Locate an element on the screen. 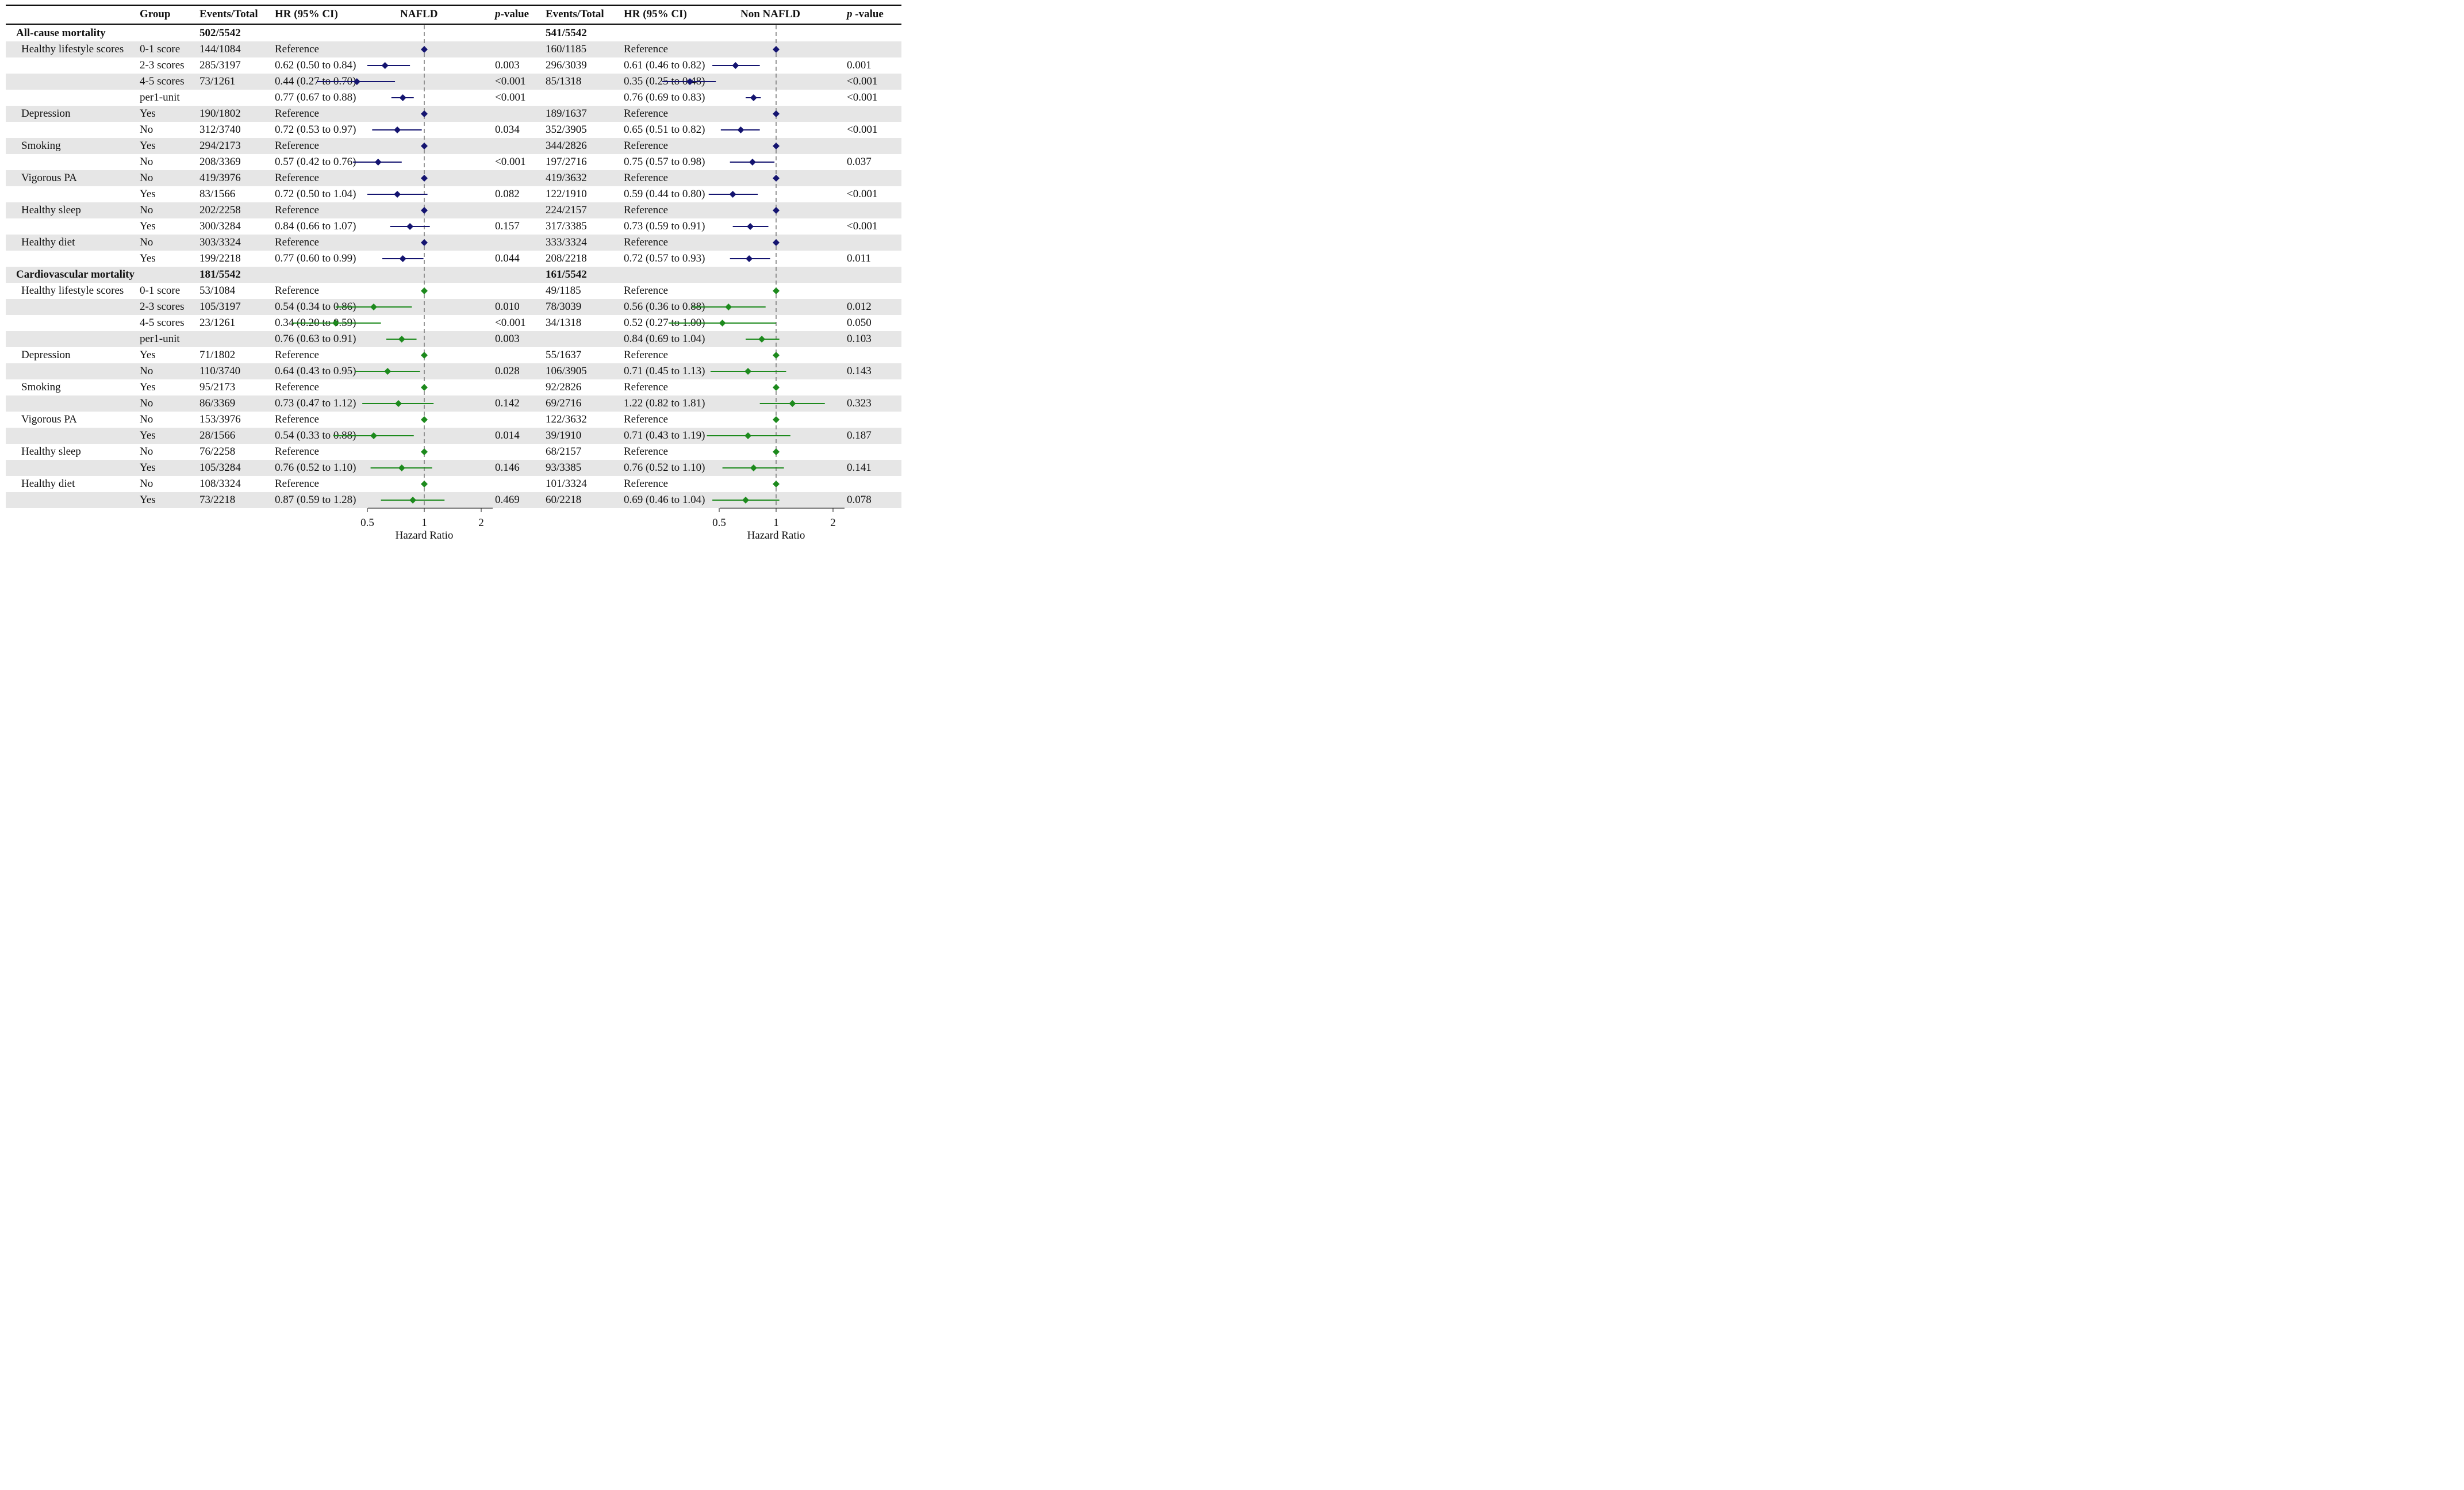 The height and width of the screenshot is (1490, 2464). nafld-events-cell: 208/3369 is located at coordinates (220, 162).